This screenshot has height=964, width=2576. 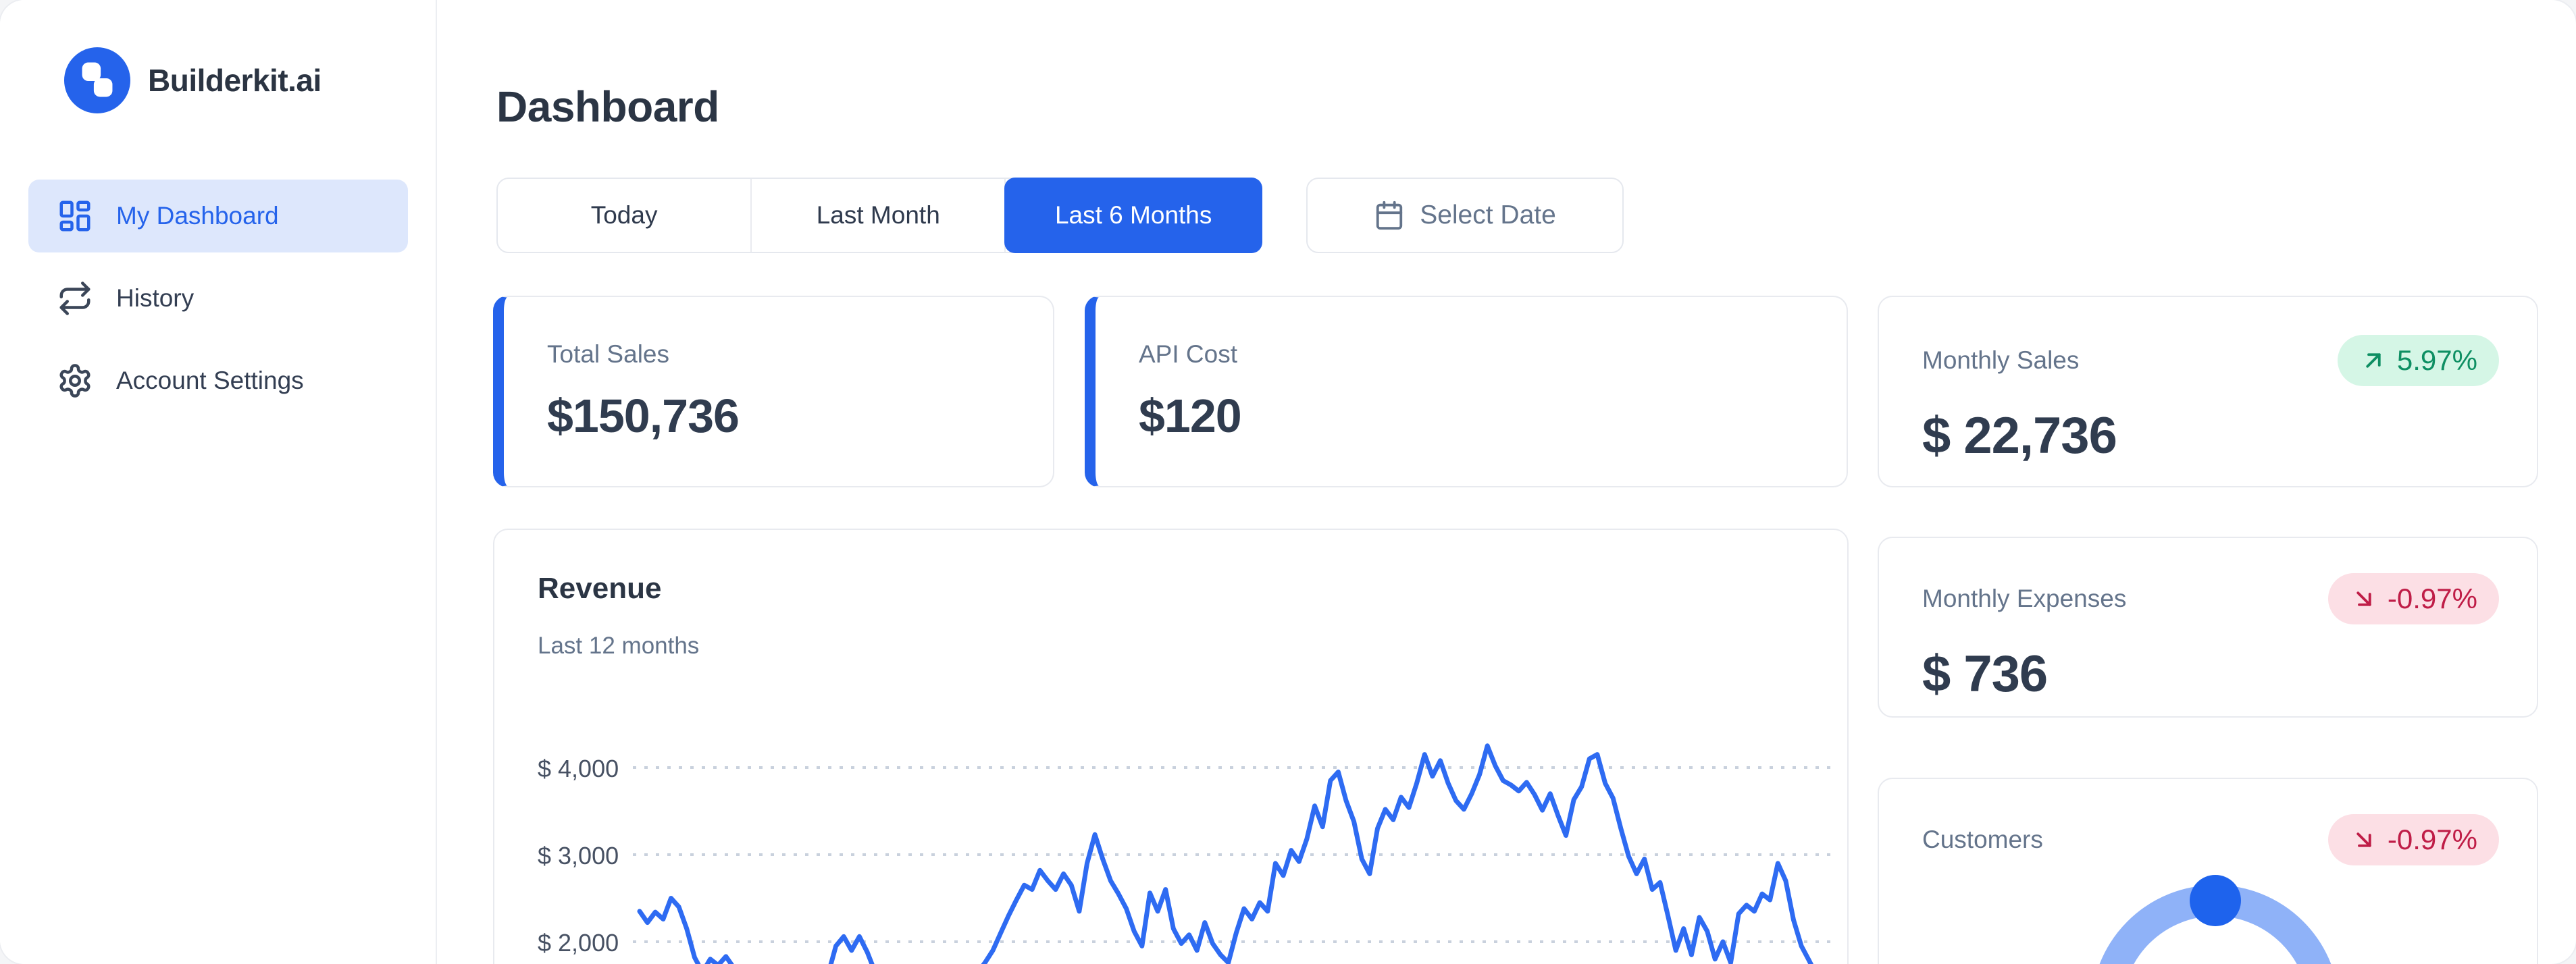 What do you see at coordinates (1466, 392) in the screenshot?
I see `api-cost-card: API Cost $120` at bounding box center [1466, 392].